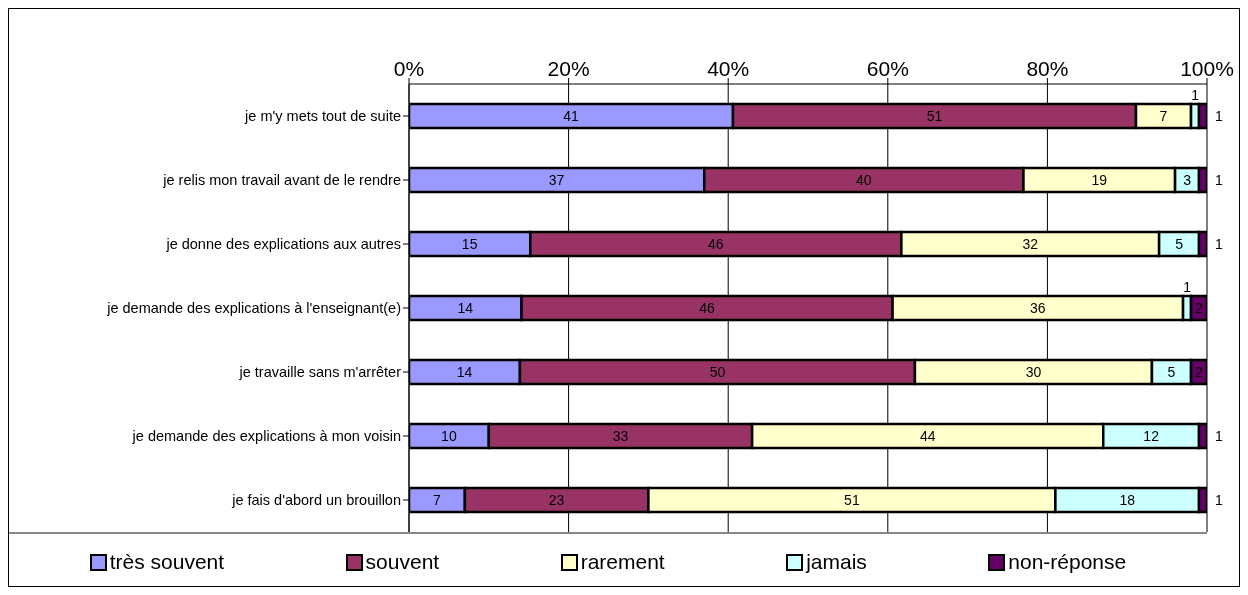 The height and width of the screenshot is (595, 1248). Describe the element at coordinates (1151, 435) in the screenshot. I see `data-label: 12` at that location.